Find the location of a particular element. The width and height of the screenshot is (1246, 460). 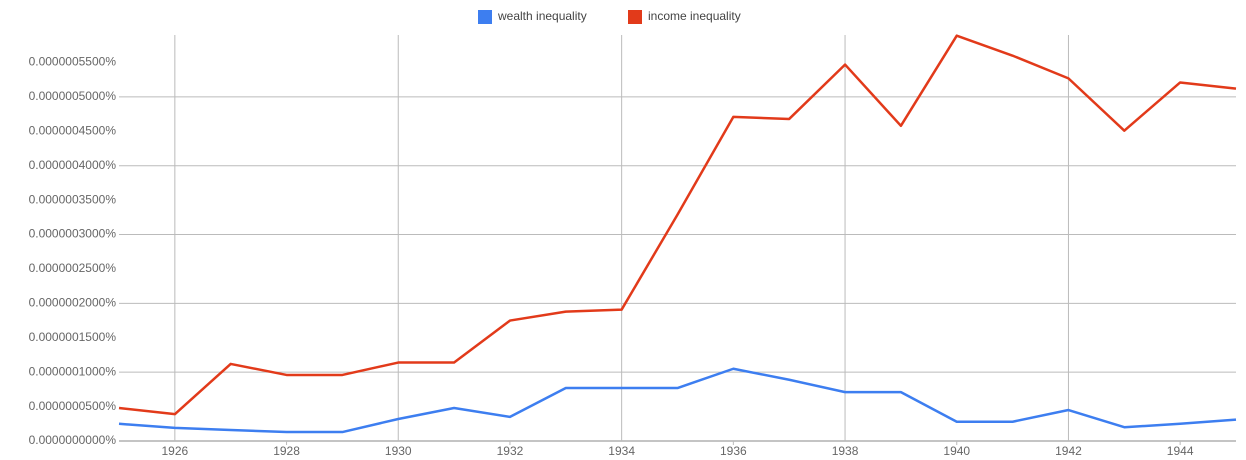

x-tick-label: 1932 is located at coordinates (510, 451).